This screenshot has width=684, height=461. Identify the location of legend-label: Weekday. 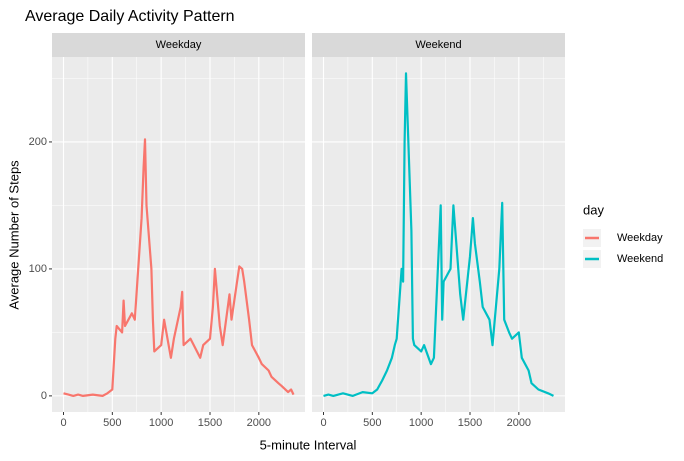
(640, 238).